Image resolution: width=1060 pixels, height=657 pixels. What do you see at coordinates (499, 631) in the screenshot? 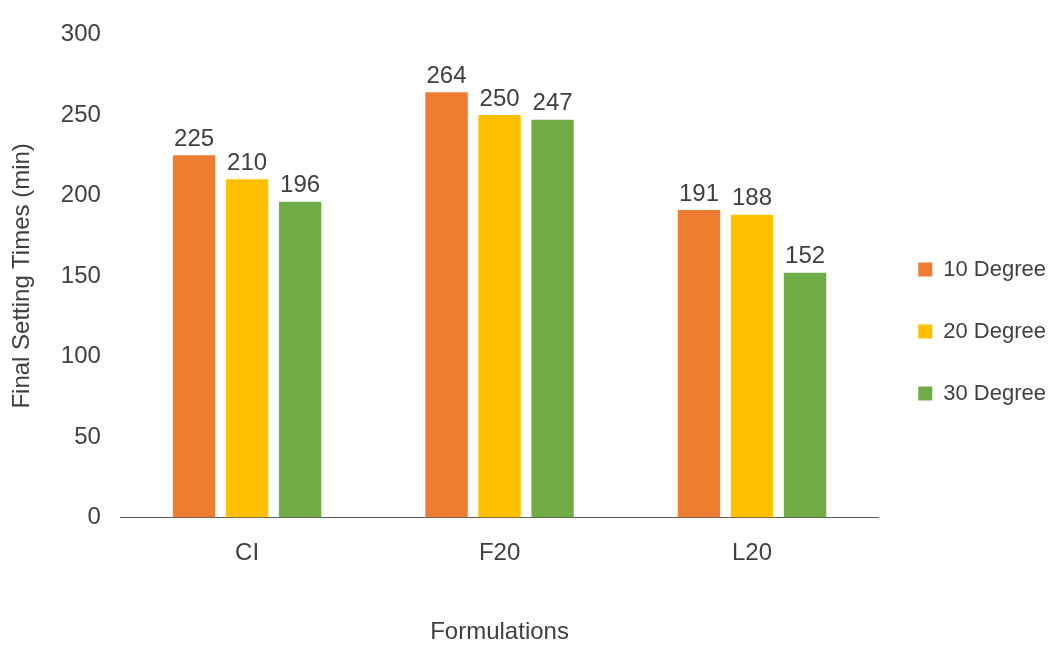
I see `x-axis-title: Formulations` at bounding box center [499, 631].